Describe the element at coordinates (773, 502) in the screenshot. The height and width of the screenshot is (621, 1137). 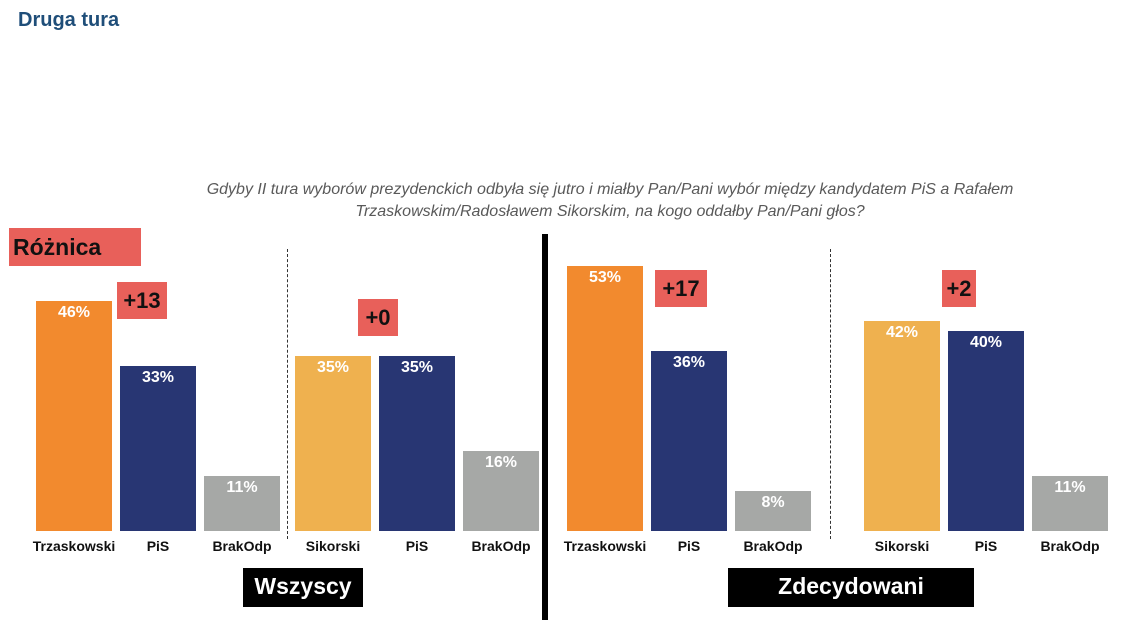
I see `bar-value-label: 8%` at that location.